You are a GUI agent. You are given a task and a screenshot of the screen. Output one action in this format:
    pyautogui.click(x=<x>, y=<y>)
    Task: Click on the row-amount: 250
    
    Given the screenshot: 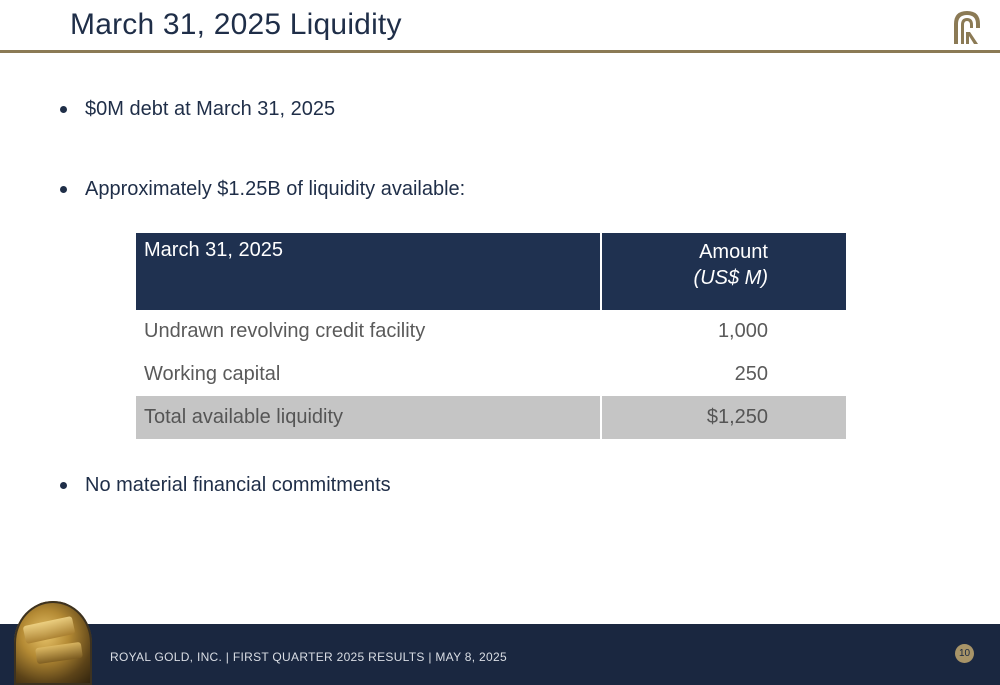 What is the action you would take?
    pyautogui.click(x=751, y=374)
    